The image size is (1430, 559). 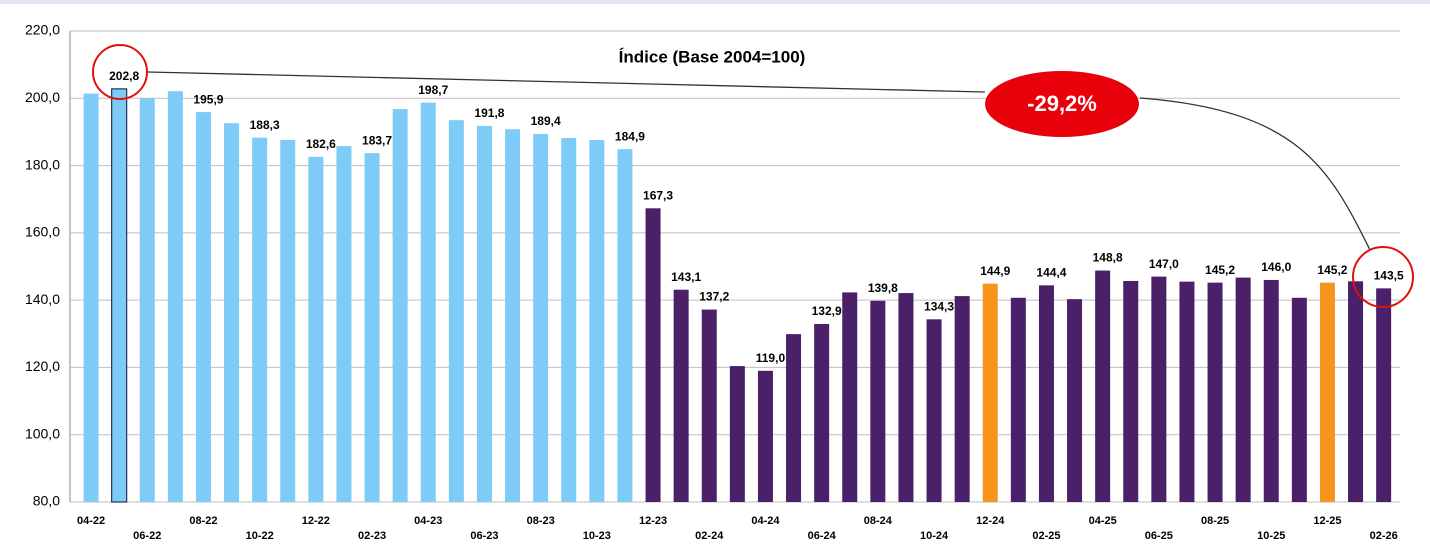 I want to click on x-tick-label: 08-23, so click(x=541, y=521).